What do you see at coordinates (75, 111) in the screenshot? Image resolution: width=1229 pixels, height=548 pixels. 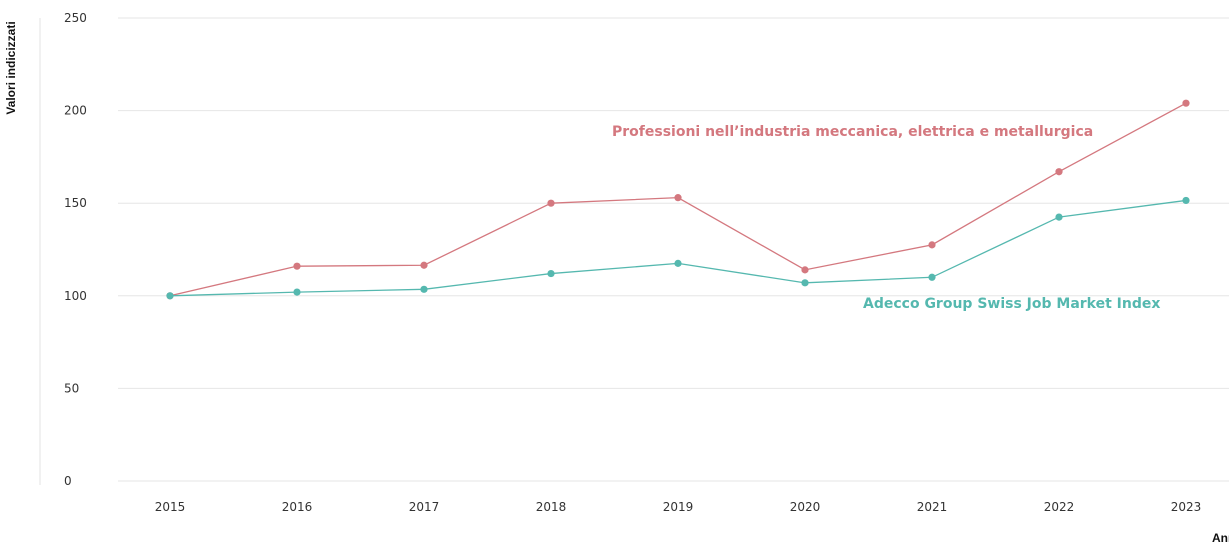 I see `y-tick-label: 200` at bounding box center [75, 111].